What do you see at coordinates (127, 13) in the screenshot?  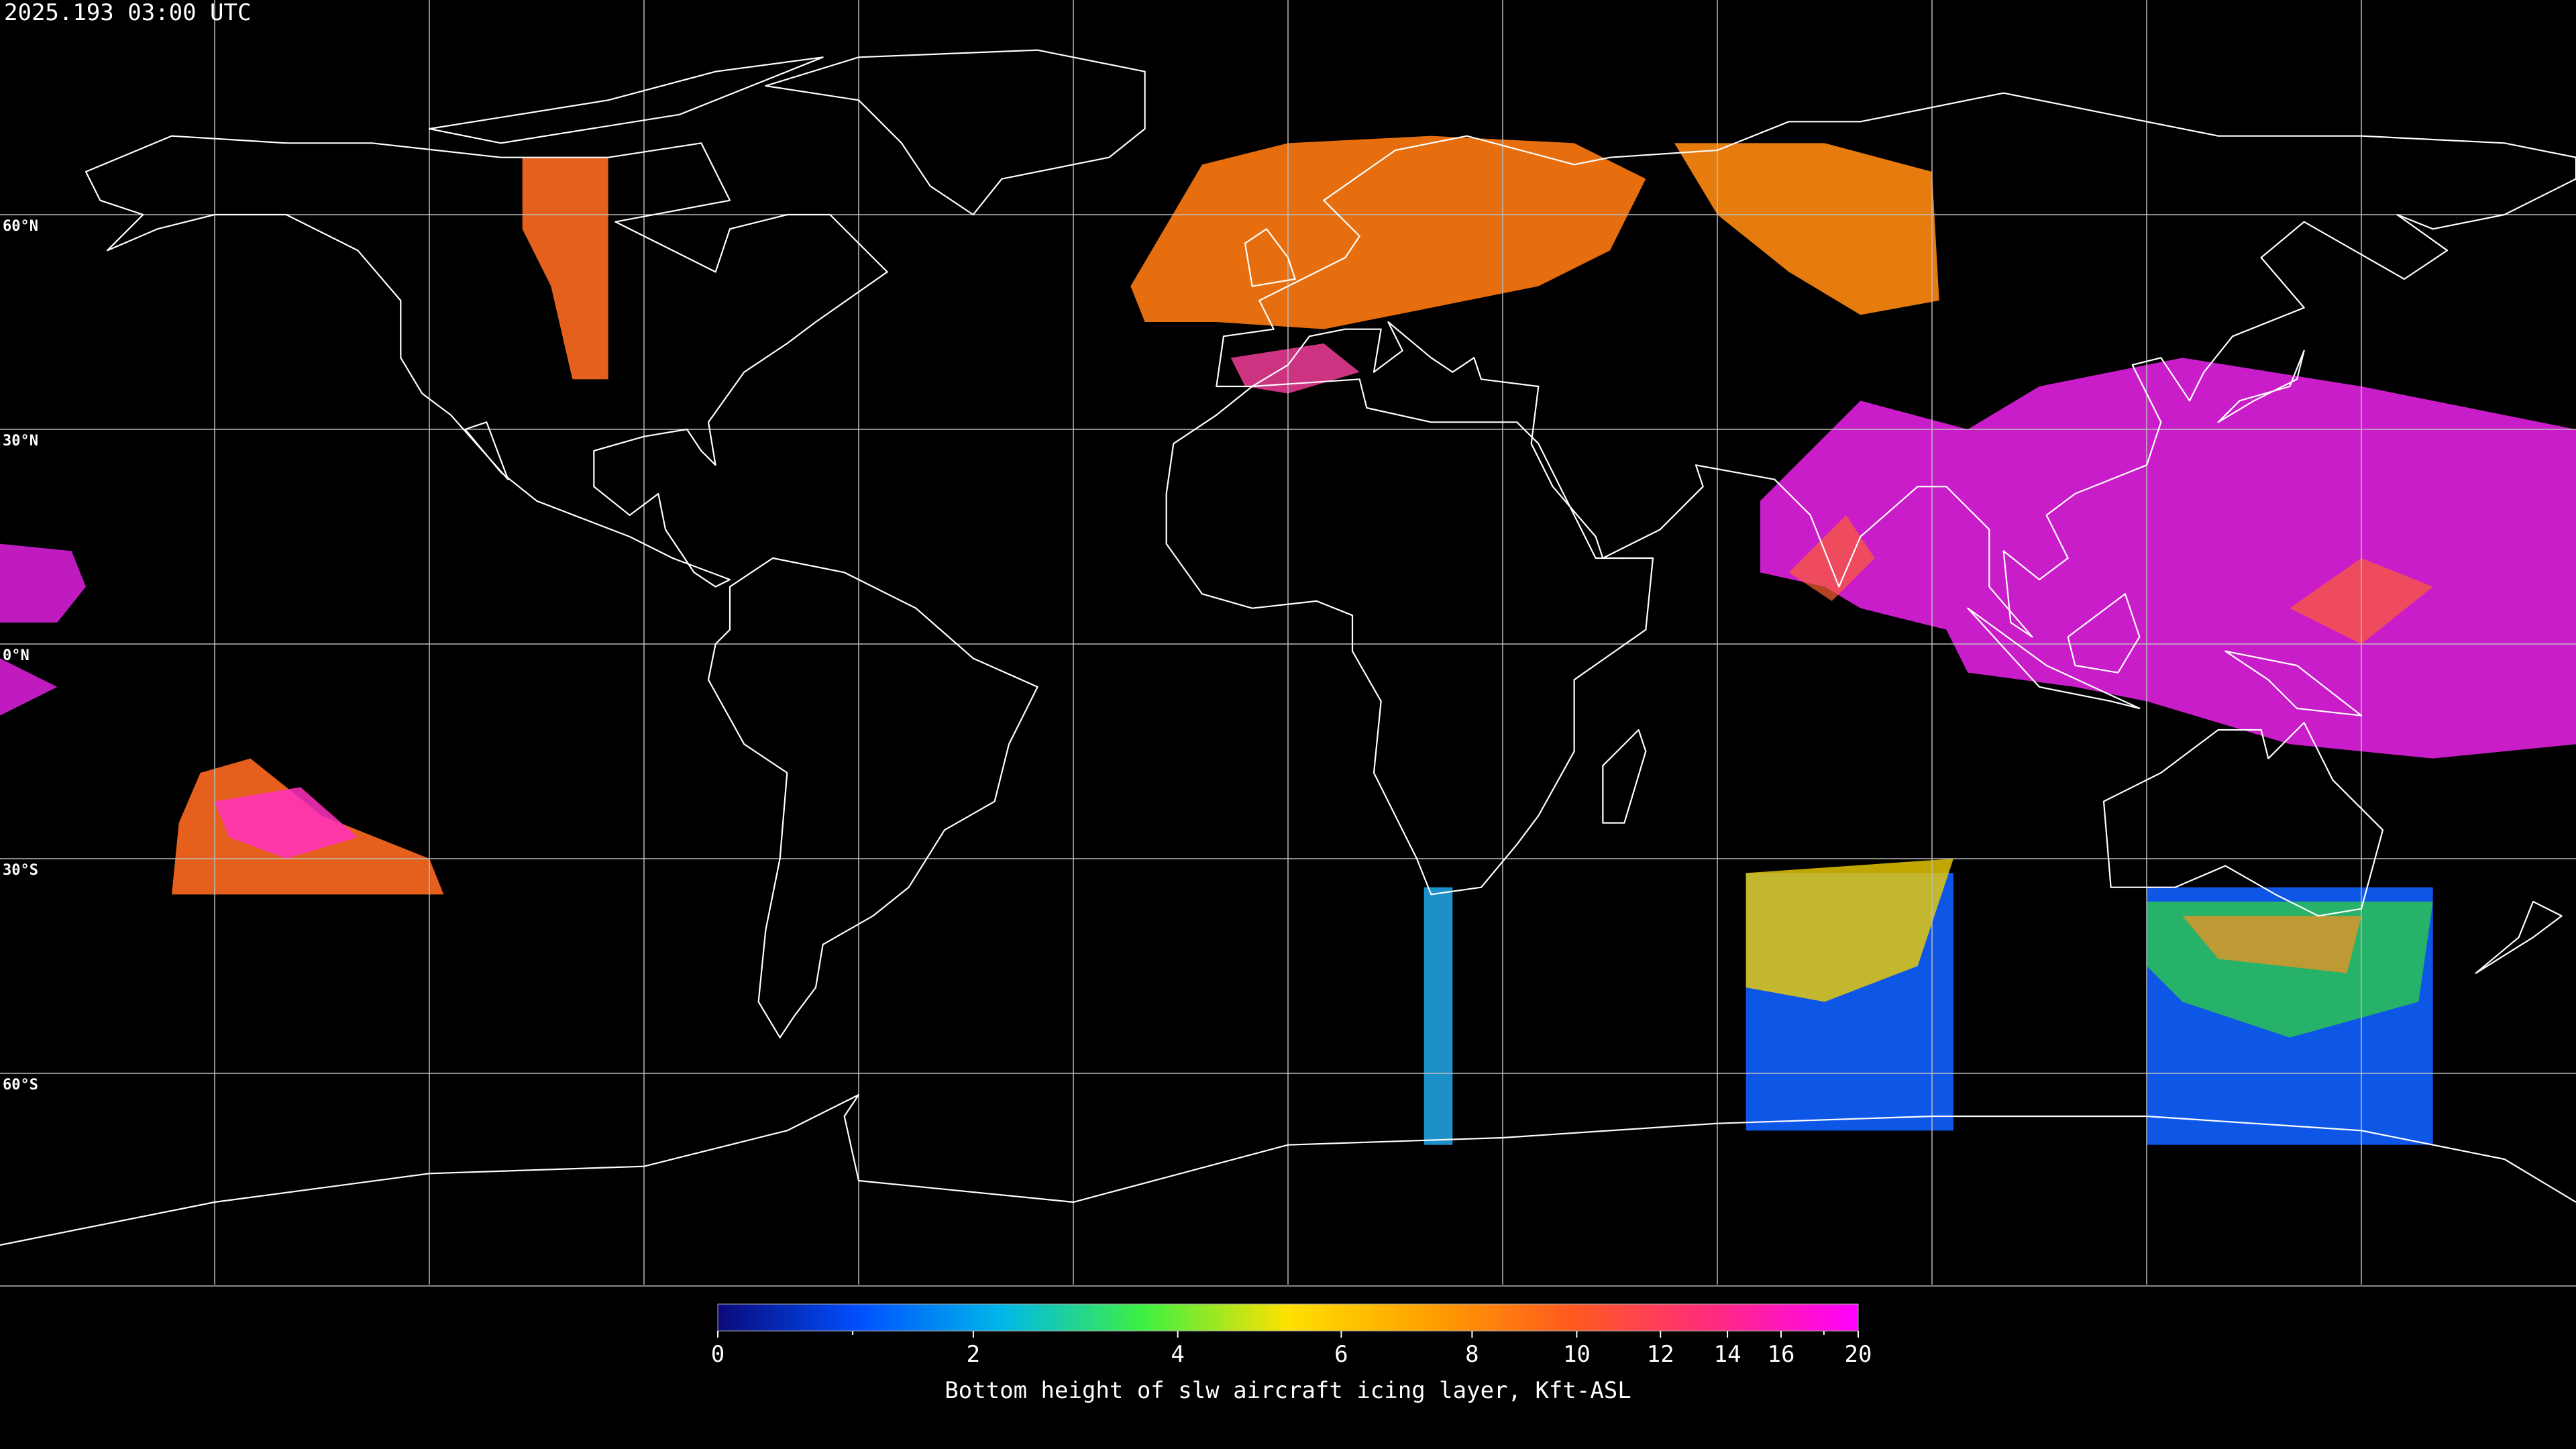 I see `timestamp: 2025.193 03:00 UTC` at bounding box center [127, 13].